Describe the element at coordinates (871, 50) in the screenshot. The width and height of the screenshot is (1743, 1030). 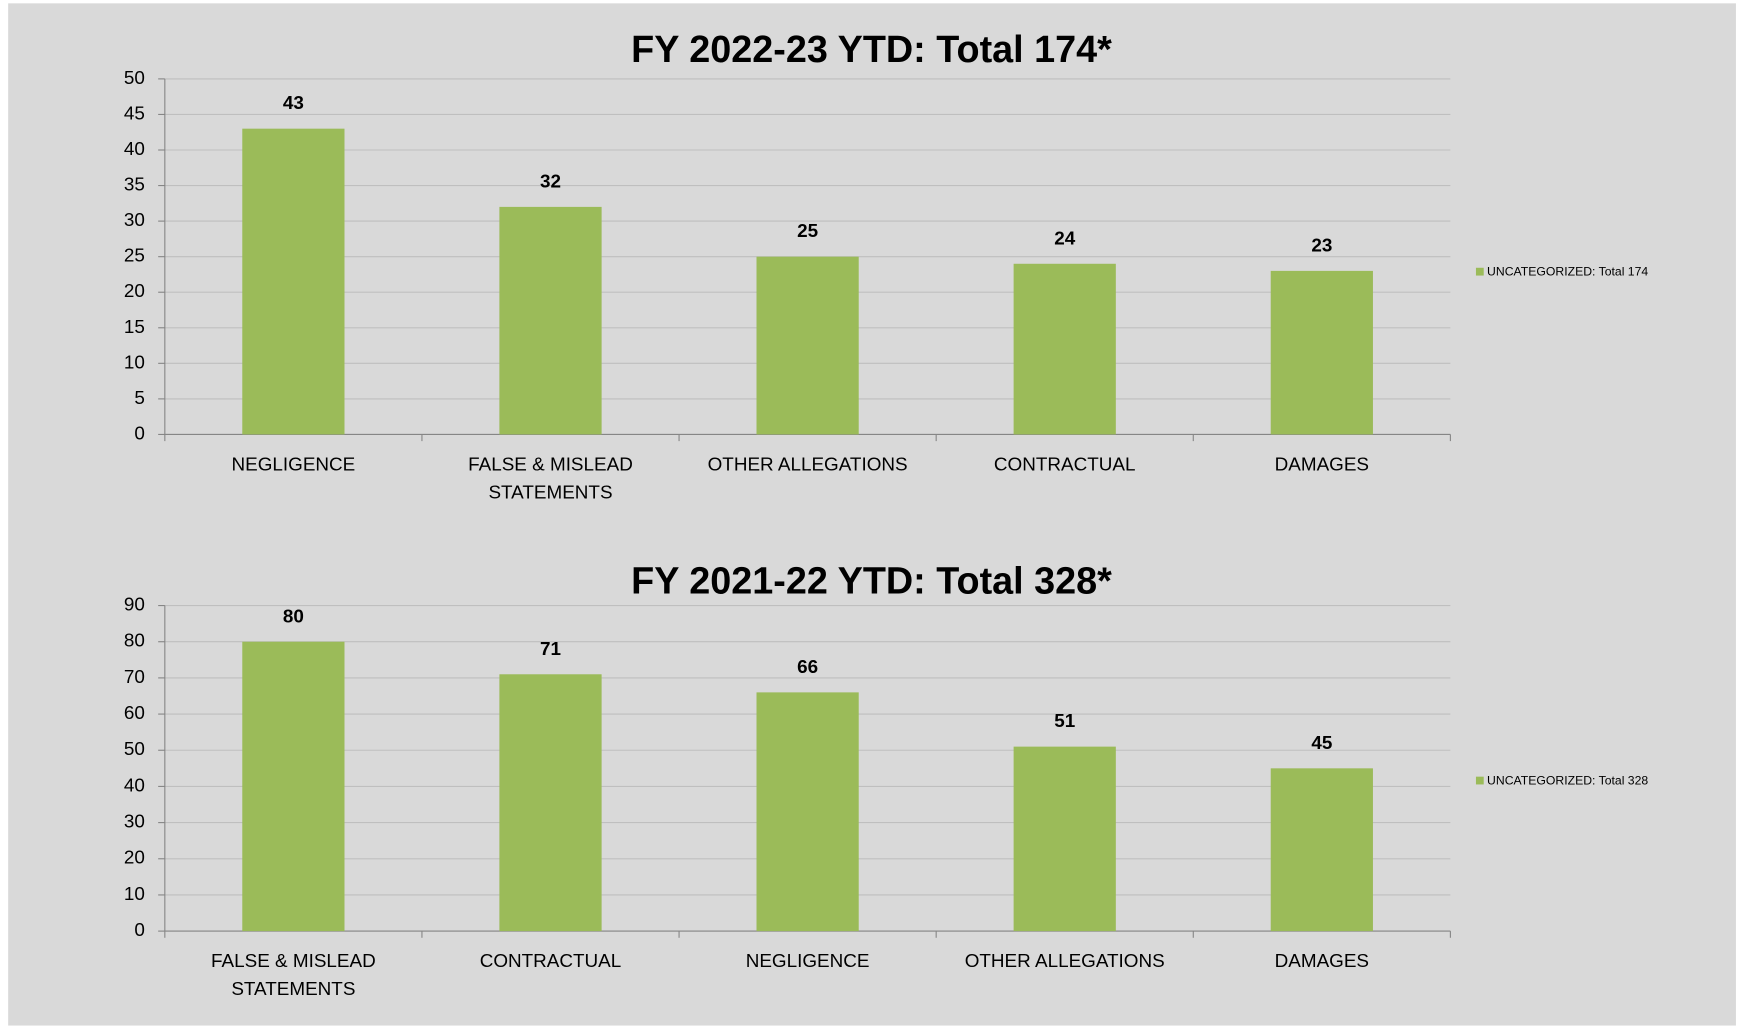
I see `chart-title: FY 2022-23 YTD: Total 174*` at that location.